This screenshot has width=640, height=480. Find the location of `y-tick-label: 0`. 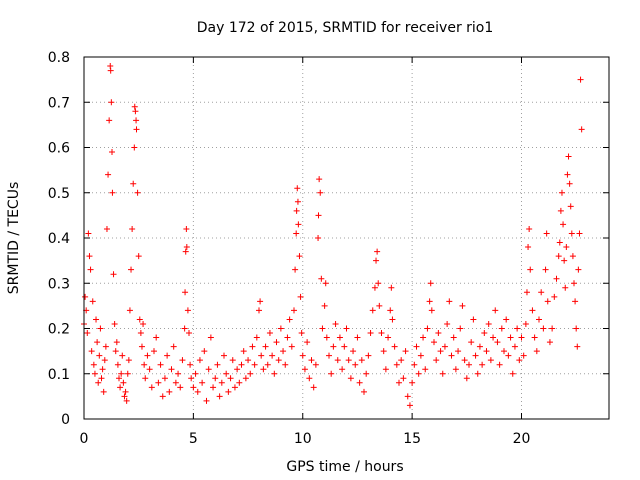

y-tick-label: 0 is located at coordinates (65, 420).